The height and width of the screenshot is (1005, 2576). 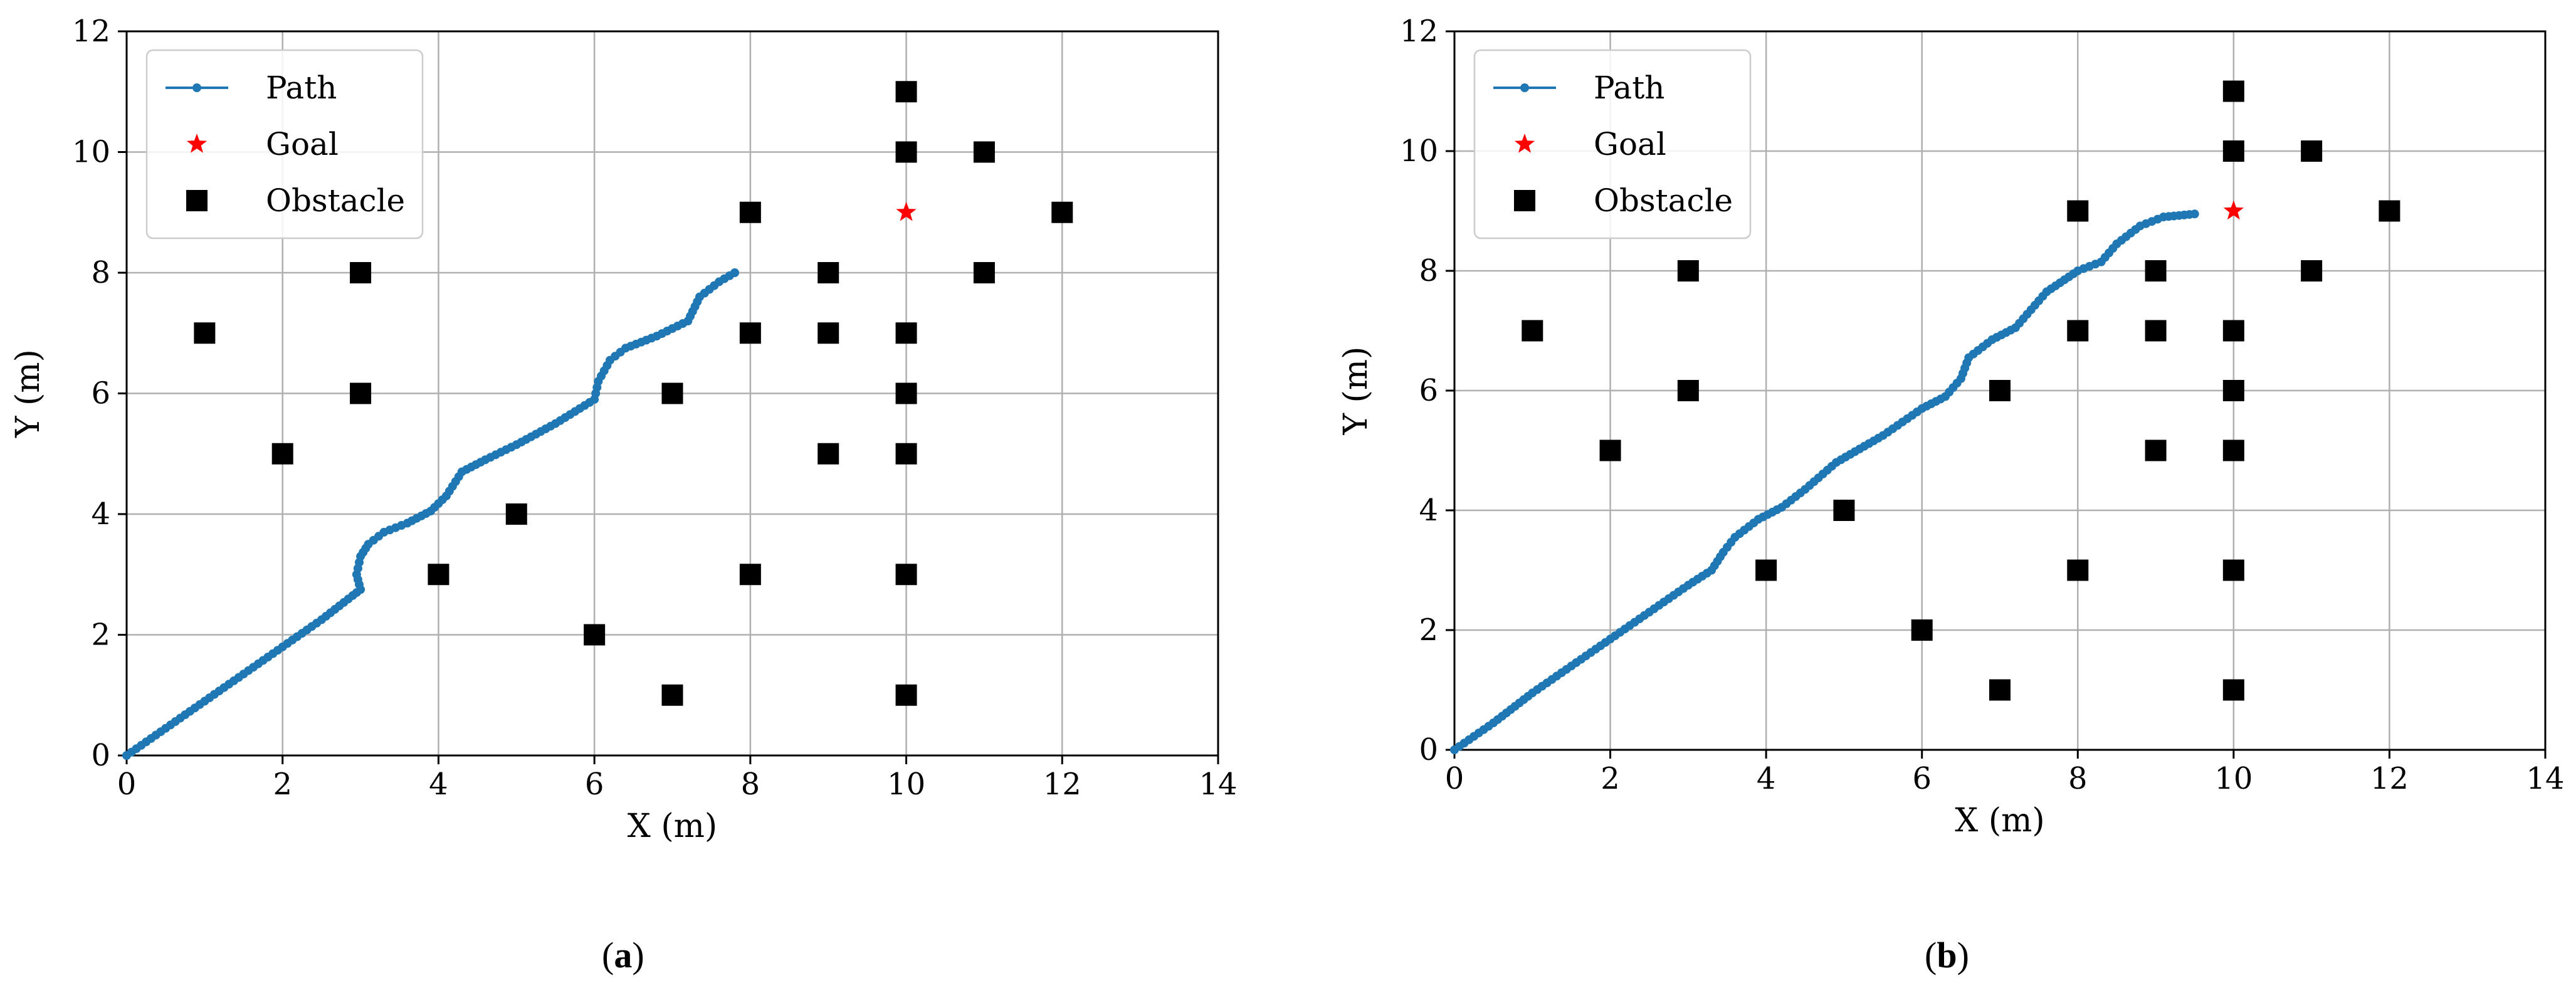 What do you see at coordinates (100, 273) in the screenshot?
I see `y-tick-label: 8` at bounding box center [100, 273].